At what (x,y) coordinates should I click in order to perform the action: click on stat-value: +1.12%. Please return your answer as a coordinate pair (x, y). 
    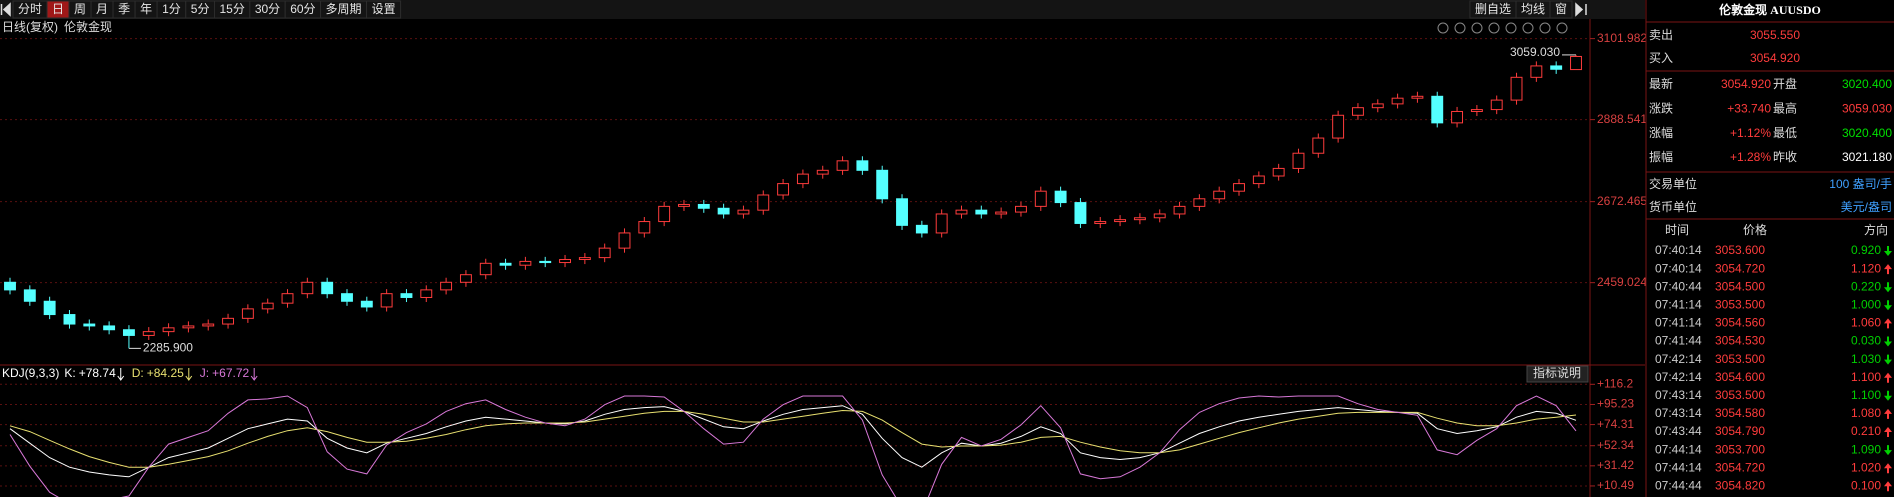
    Looking at the image, I should click on (1750, 133).